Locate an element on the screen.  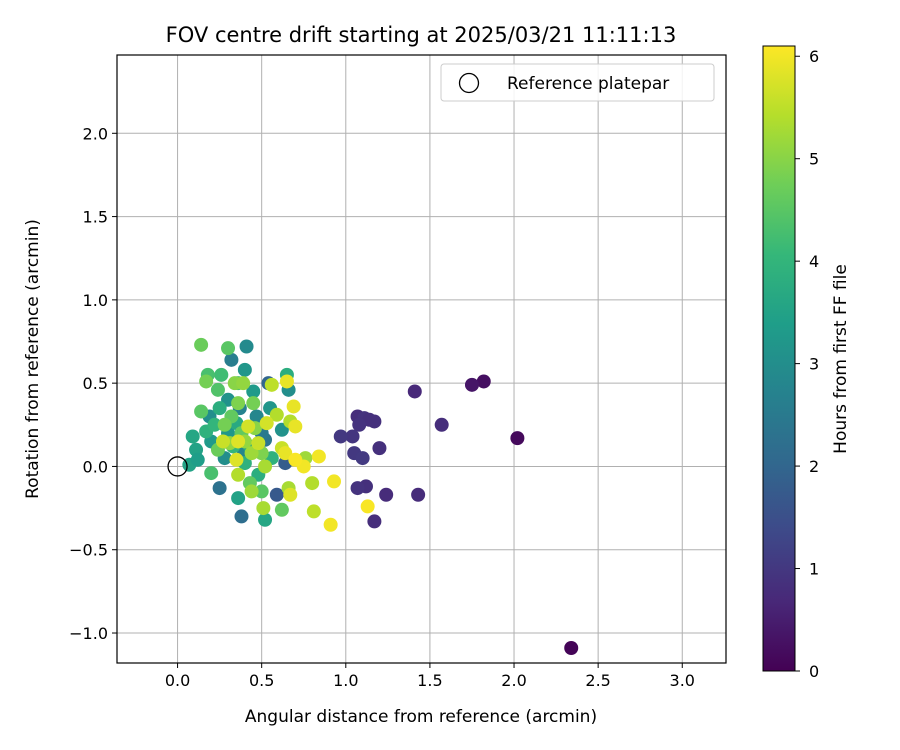
colorbar-tick-label: 0 is located at coordinates (814, 671).